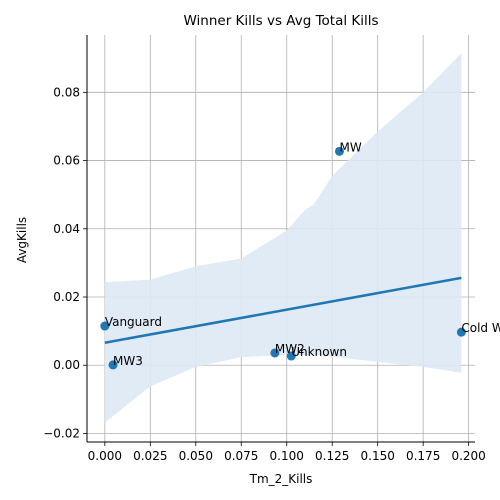 This screenshot has height=500, width=500. Describe the element at coordinates (423, 456) in the screenshot. I see `x-tick-label: 0.175` at that location.